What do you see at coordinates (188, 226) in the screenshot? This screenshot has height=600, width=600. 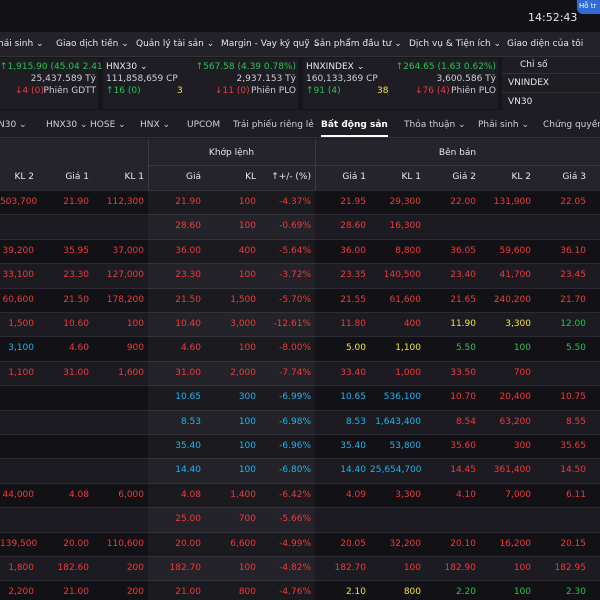 I see `table-cell: 28.60` at bounding box center [188, 226].